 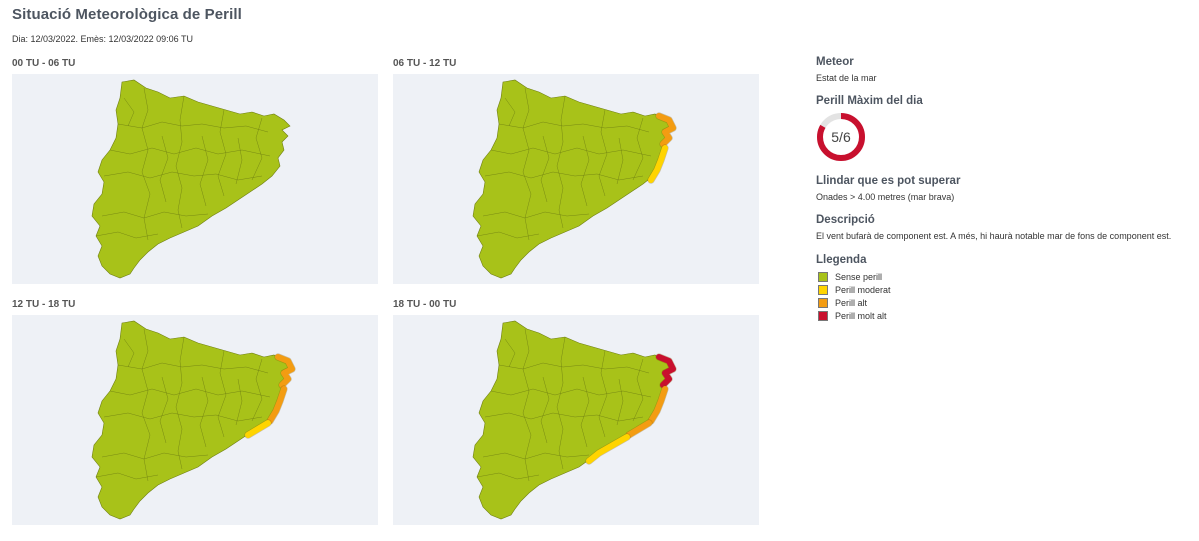 I want to click on threshold-value: Onades > 4.00 metres (mar brava), so click(x=885, y=197).